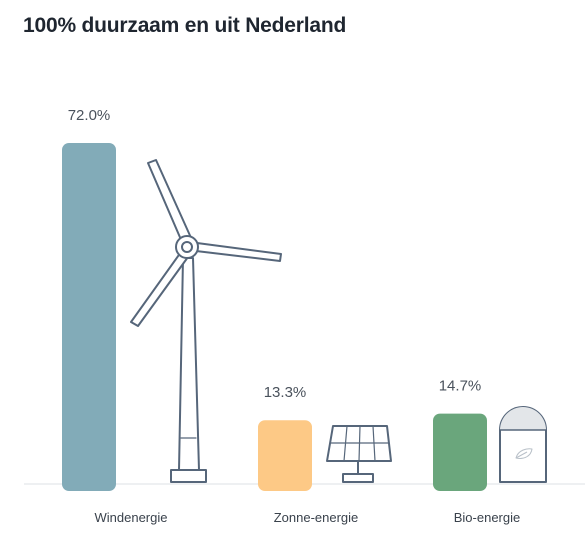  I want to click on value-label-bio-energie: 14.7%, so click(460, 386).